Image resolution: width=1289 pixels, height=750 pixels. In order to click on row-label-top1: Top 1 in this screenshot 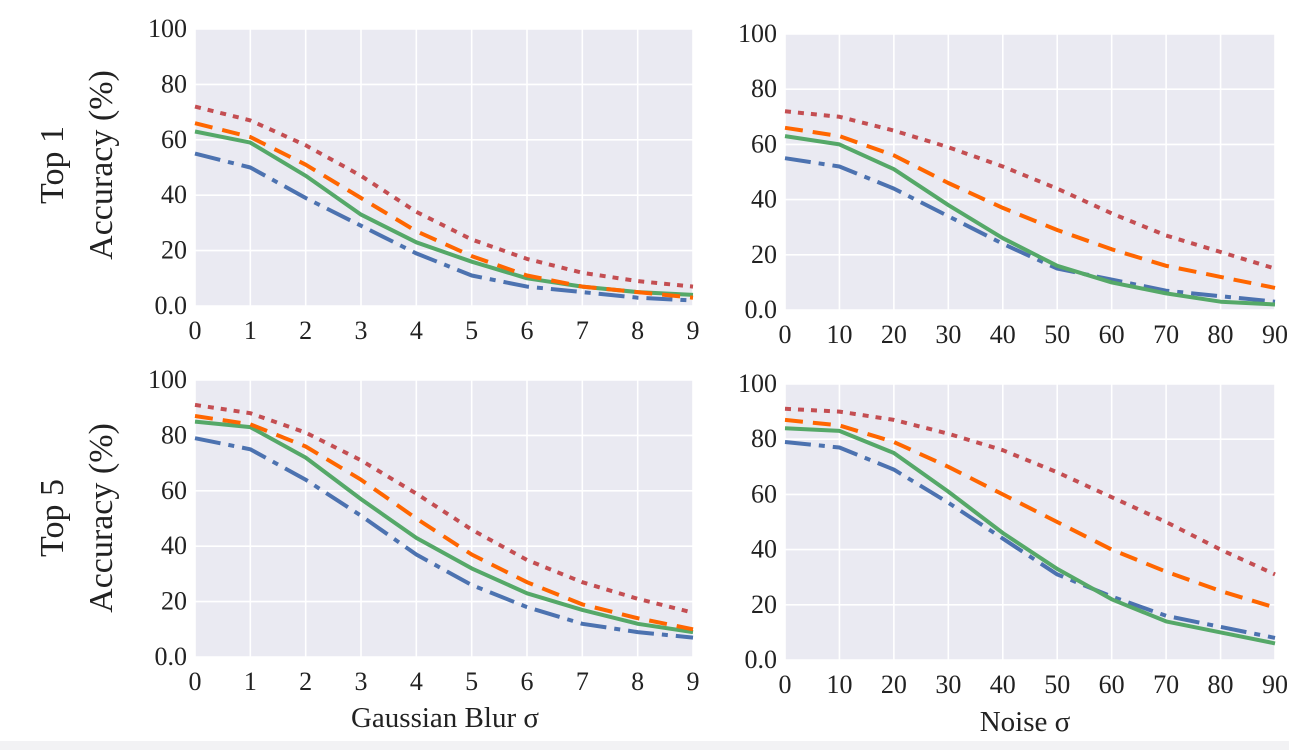, I will do `click(52, 165)`.